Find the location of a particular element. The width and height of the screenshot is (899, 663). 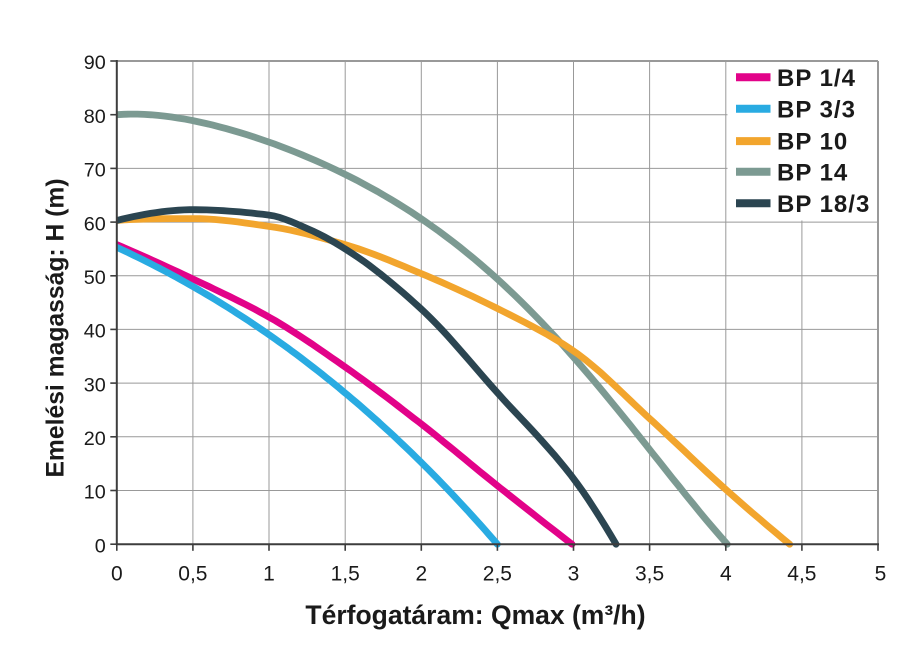

svg-text: Térfogatáram: Qmax (m³/h) is located at coordinates (475, 615).